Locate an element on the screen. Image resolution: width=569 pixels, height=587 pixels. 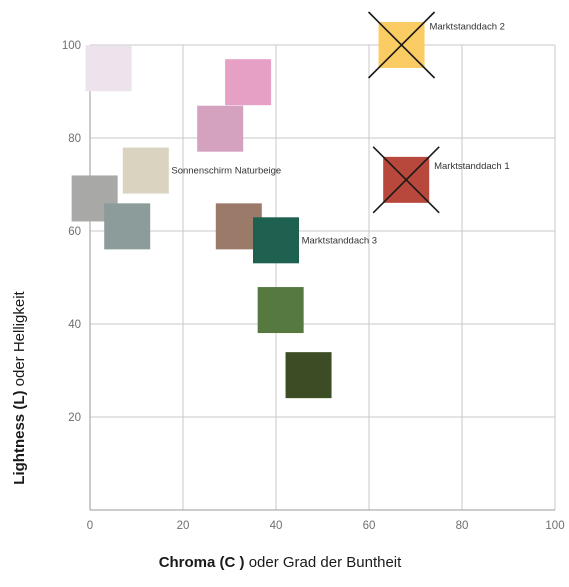
y-axis-ticks: 20 40 60 80 100 is located at coordinates (71, 232).